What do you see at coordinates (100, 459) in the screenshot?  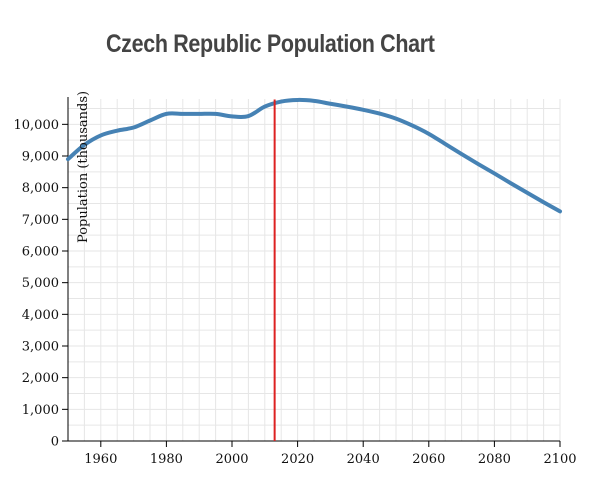 I see `x-tick-label: 1960` at bounding box center [100, 459].